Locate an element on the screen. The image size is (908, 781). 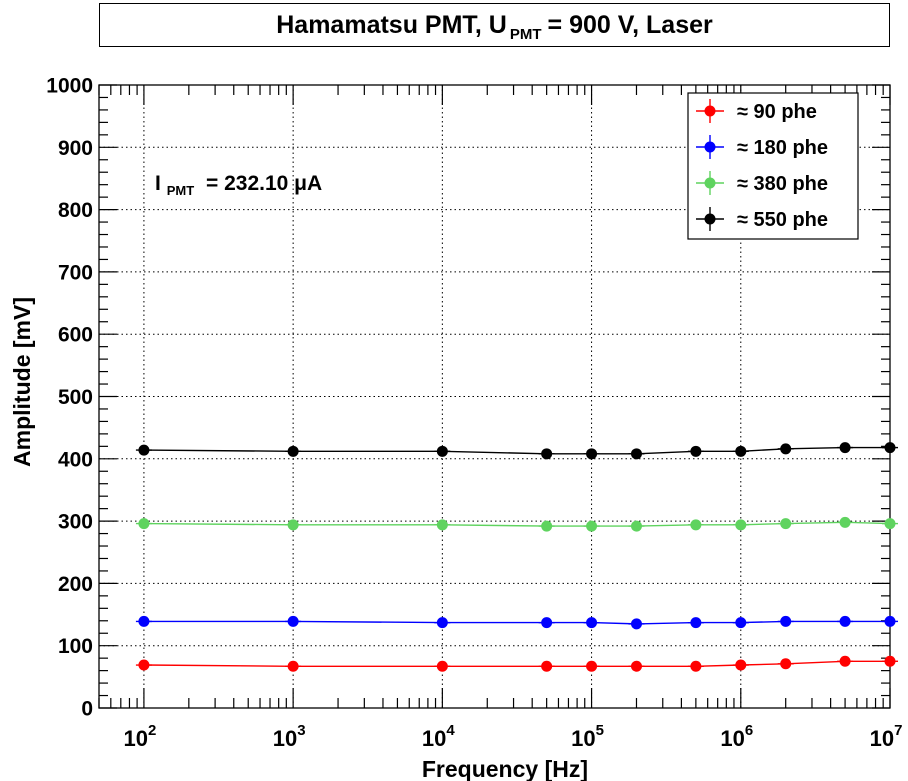
x-tick-label-exponent: 7 is located at coordinates (898, 730).